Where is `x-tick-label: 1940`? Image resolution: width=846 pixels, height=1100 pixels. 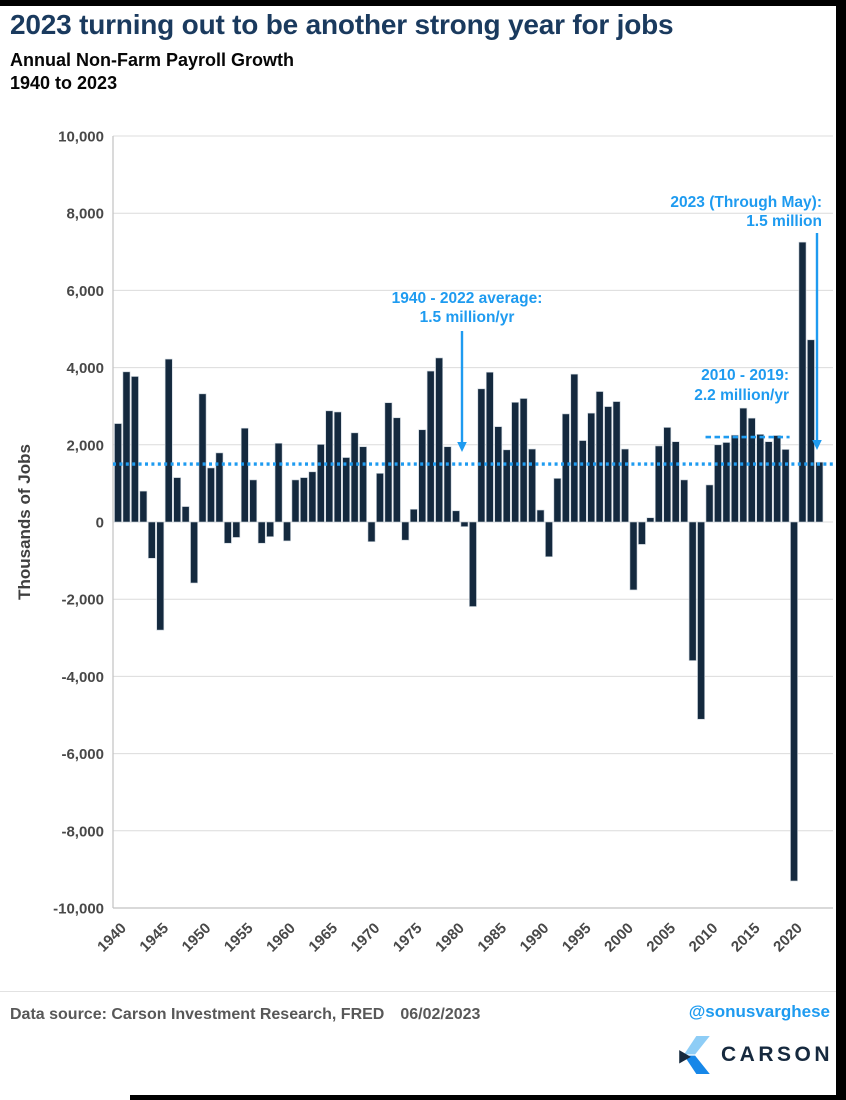
x-tick-label: 1940 is located at coordinates (112, 938).